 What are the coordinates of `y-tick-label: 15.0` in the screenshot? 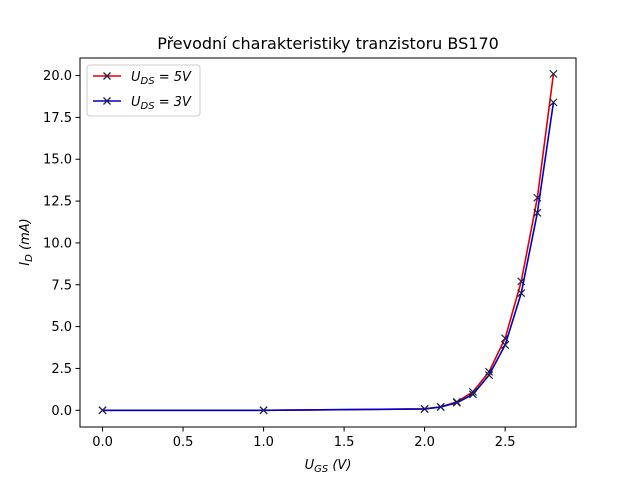 It's located at (57, 160).